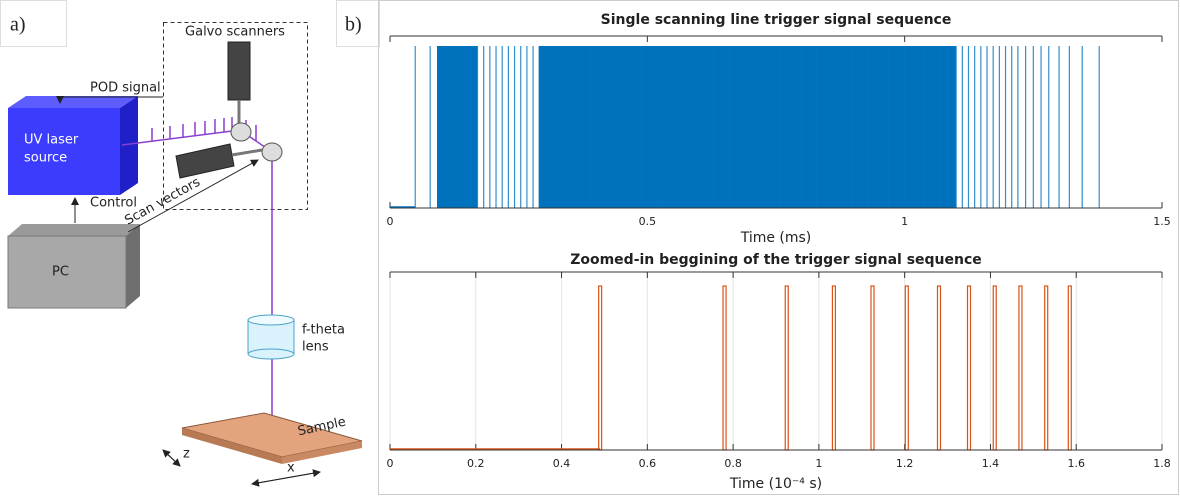 The image size is (1180, 500). What do you see at coordinates (18, 25) in the screenshot?
I see `panel-label: a)` at bounding box center [18, 25].